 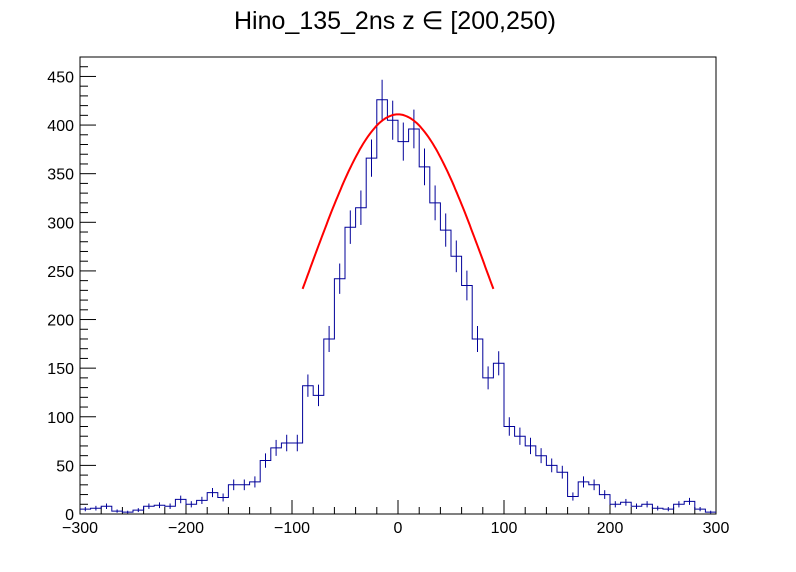 I want to click on y-tick-label: 200, so click(x=60, y=321).